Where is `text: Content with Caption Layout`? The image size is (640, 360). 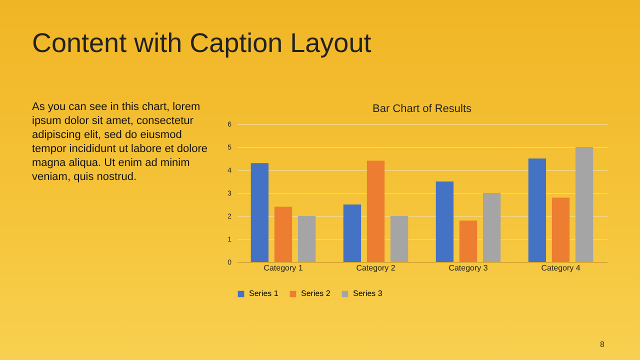
text: Content with Caption Layout is located at coordinates (202, 43).